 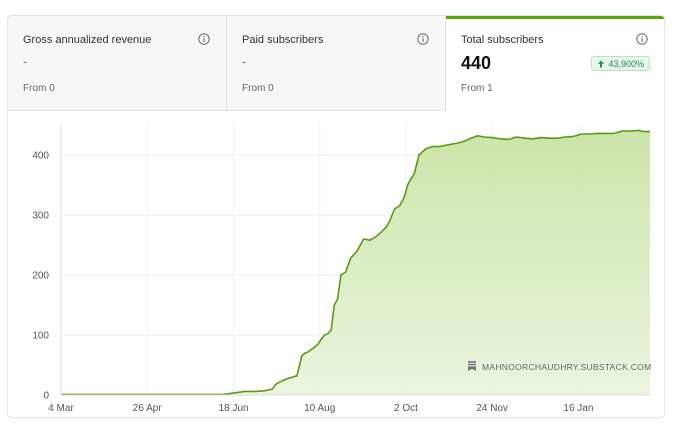 I want to click on y-tick-label: 0, so click(x=46, y=396).